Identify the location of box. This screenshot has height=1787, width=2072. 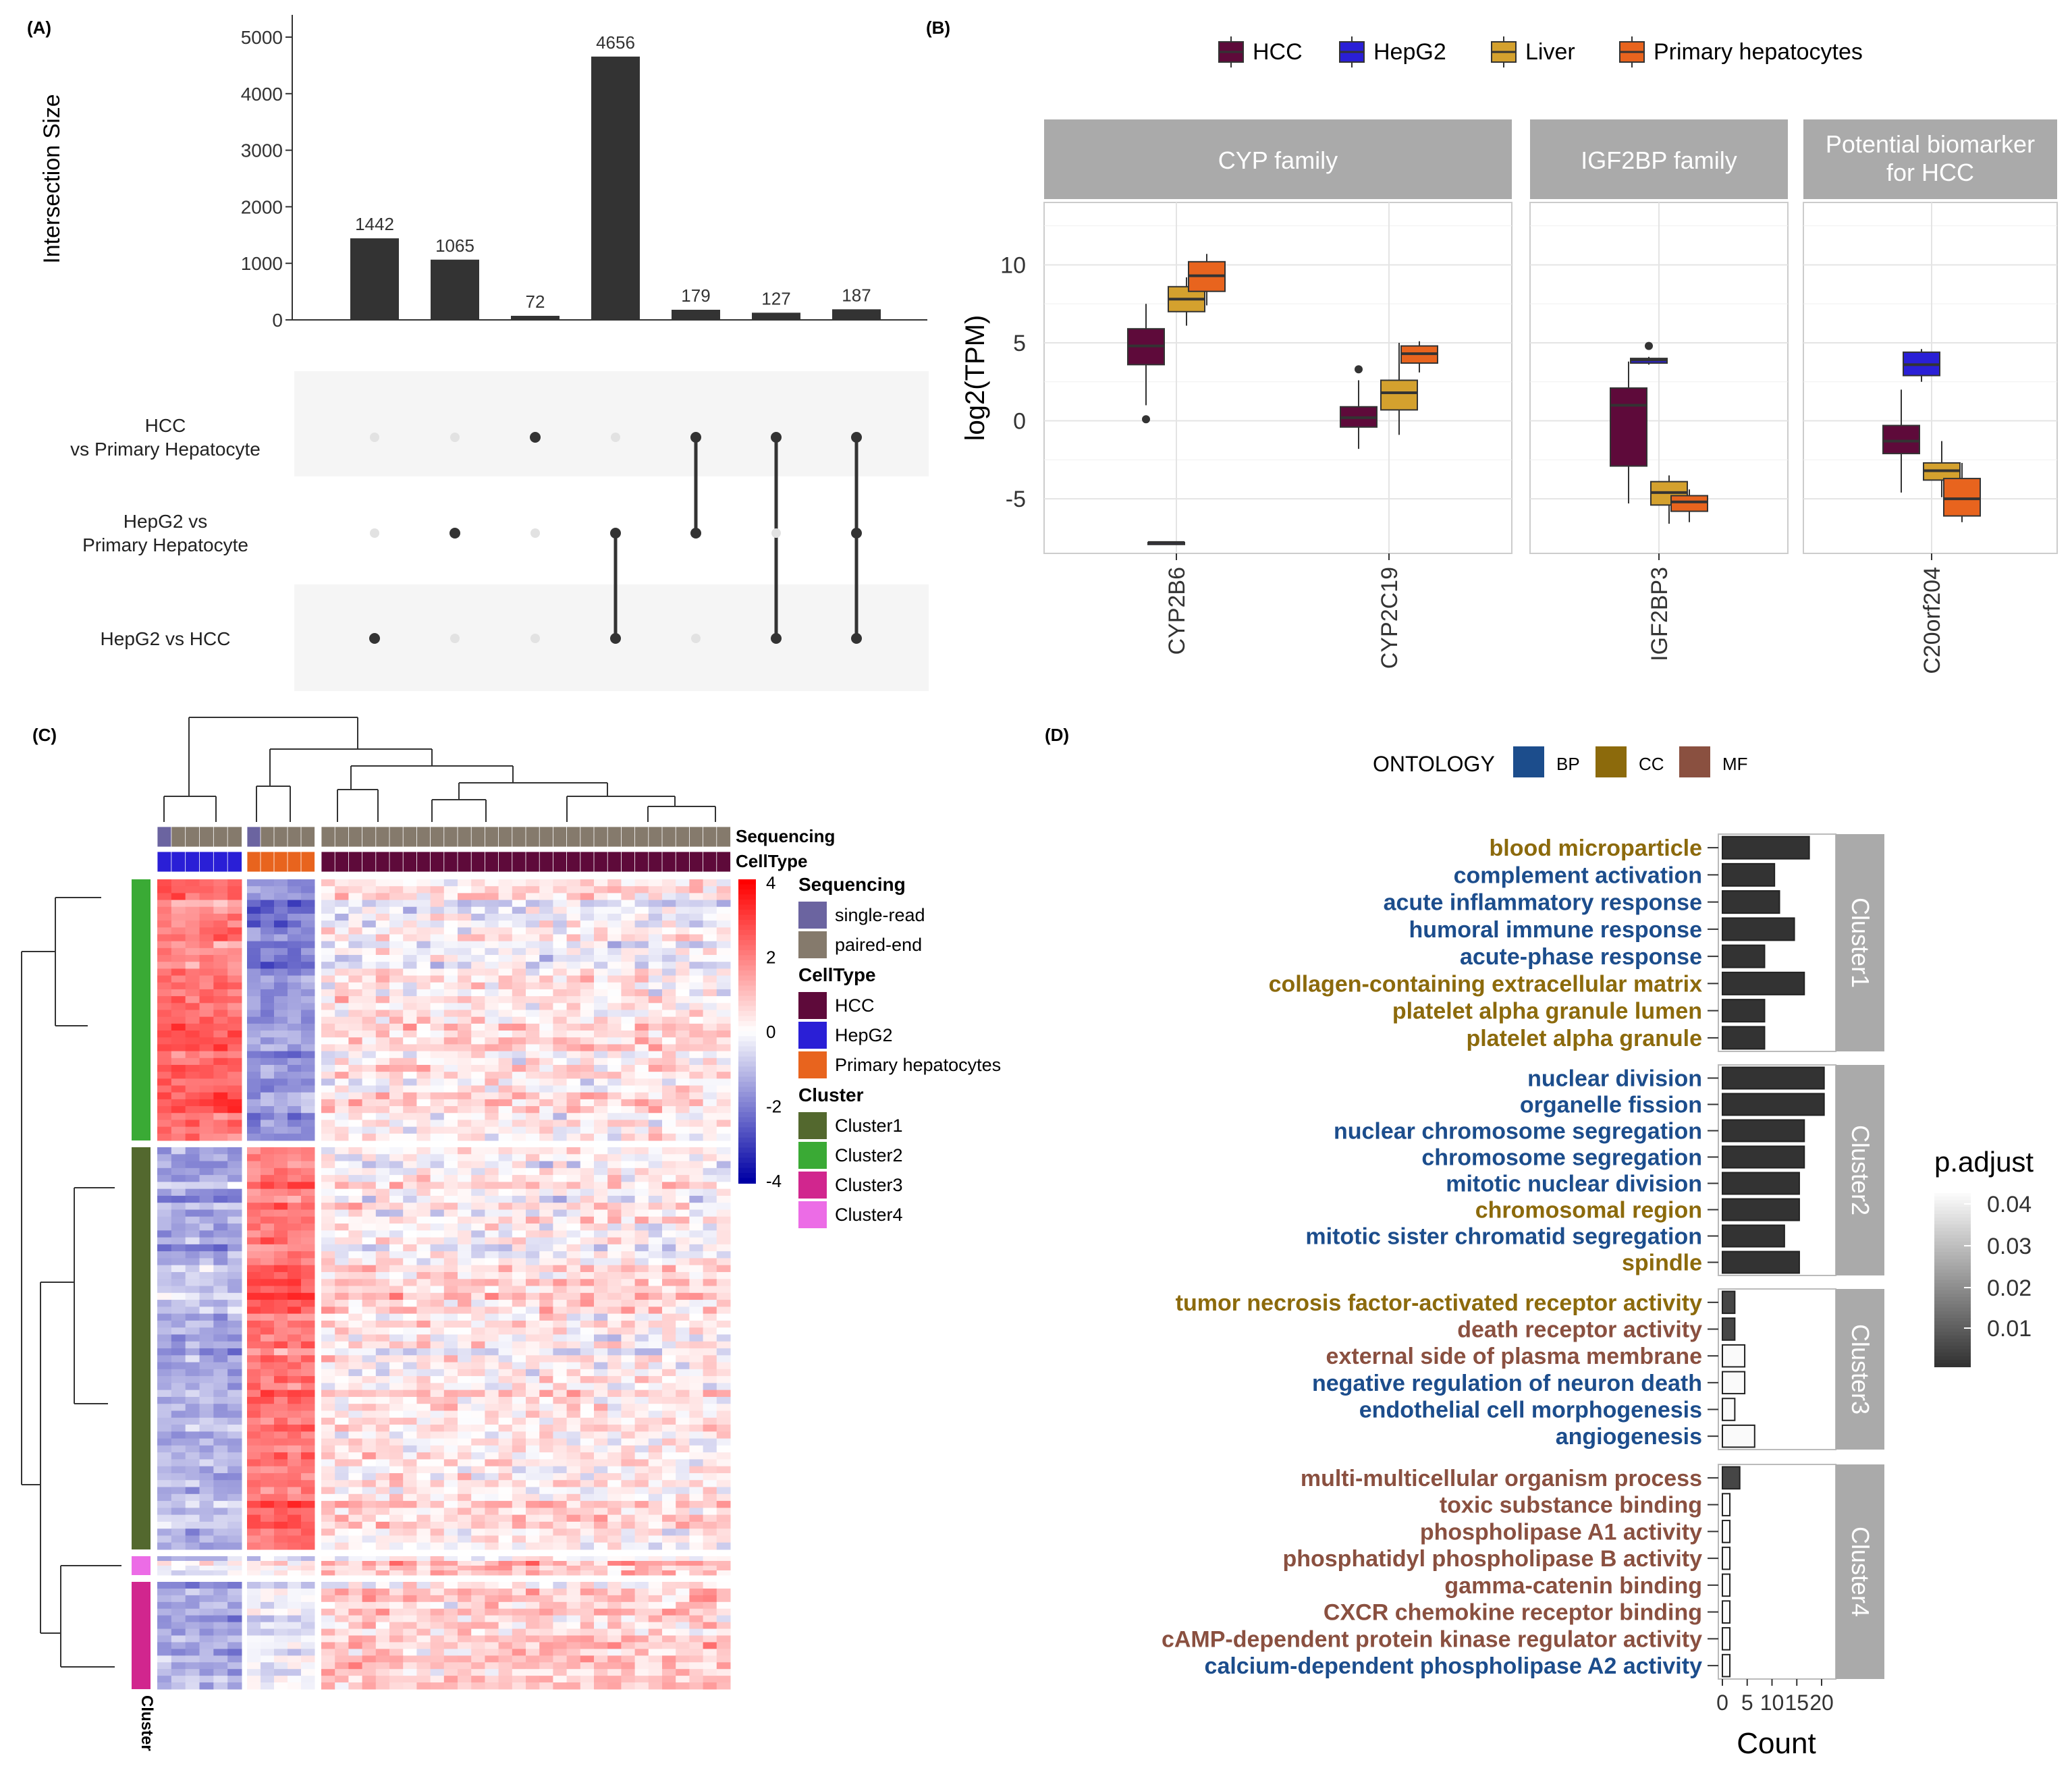
(1628, 427).